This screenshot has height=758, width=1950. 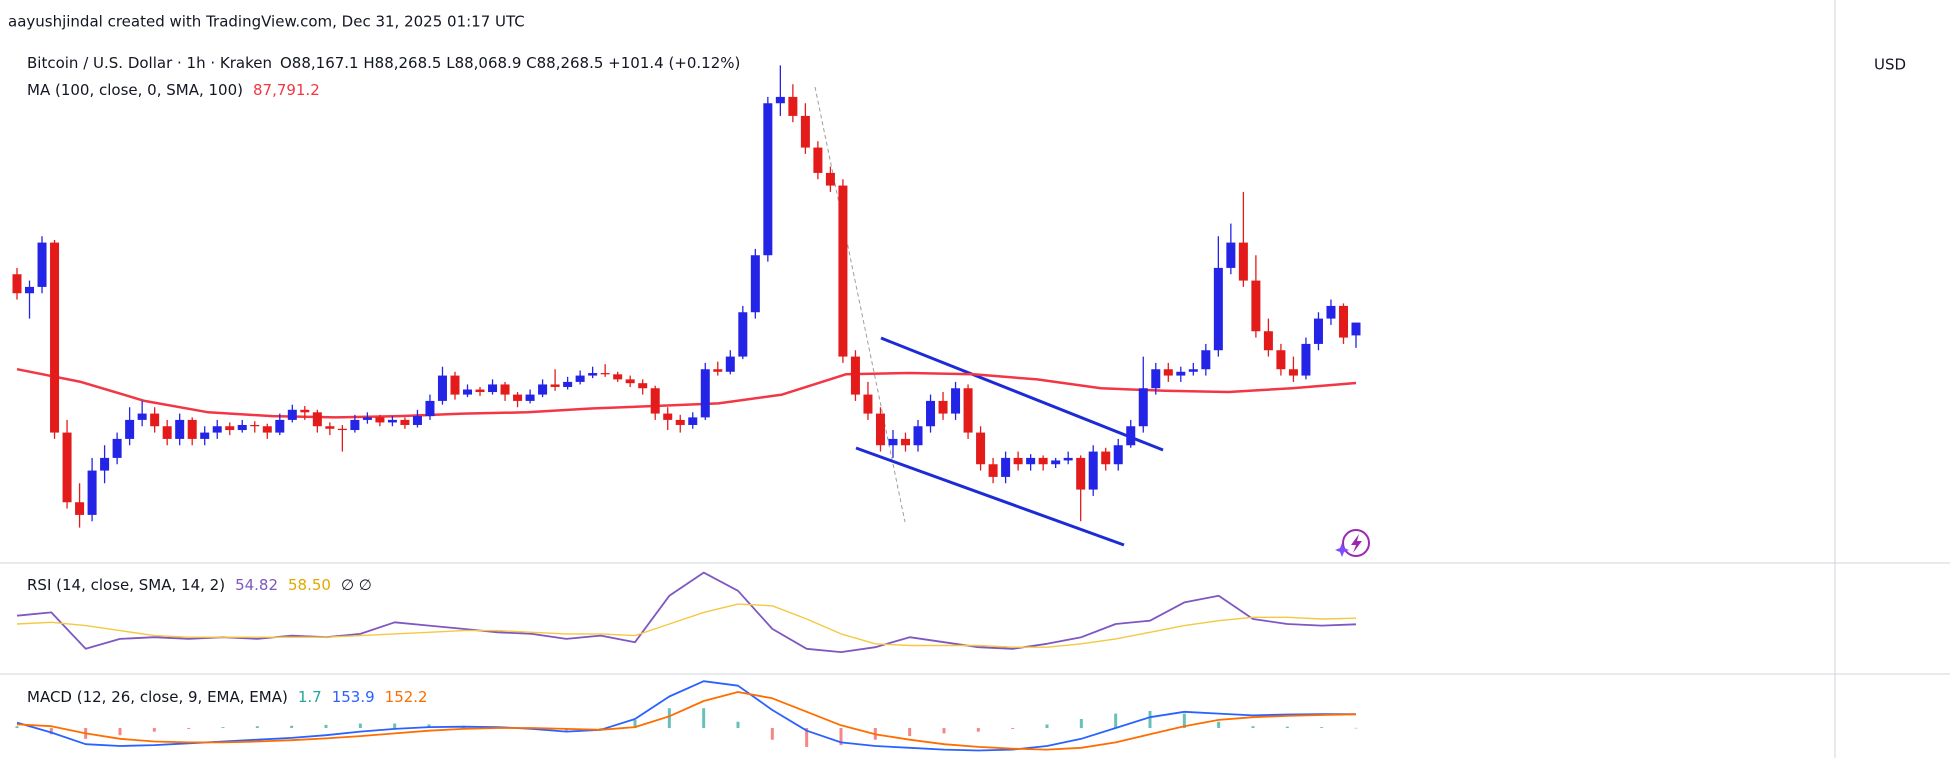 I want to click on alert-bolt, so click(x=1356, y=543).